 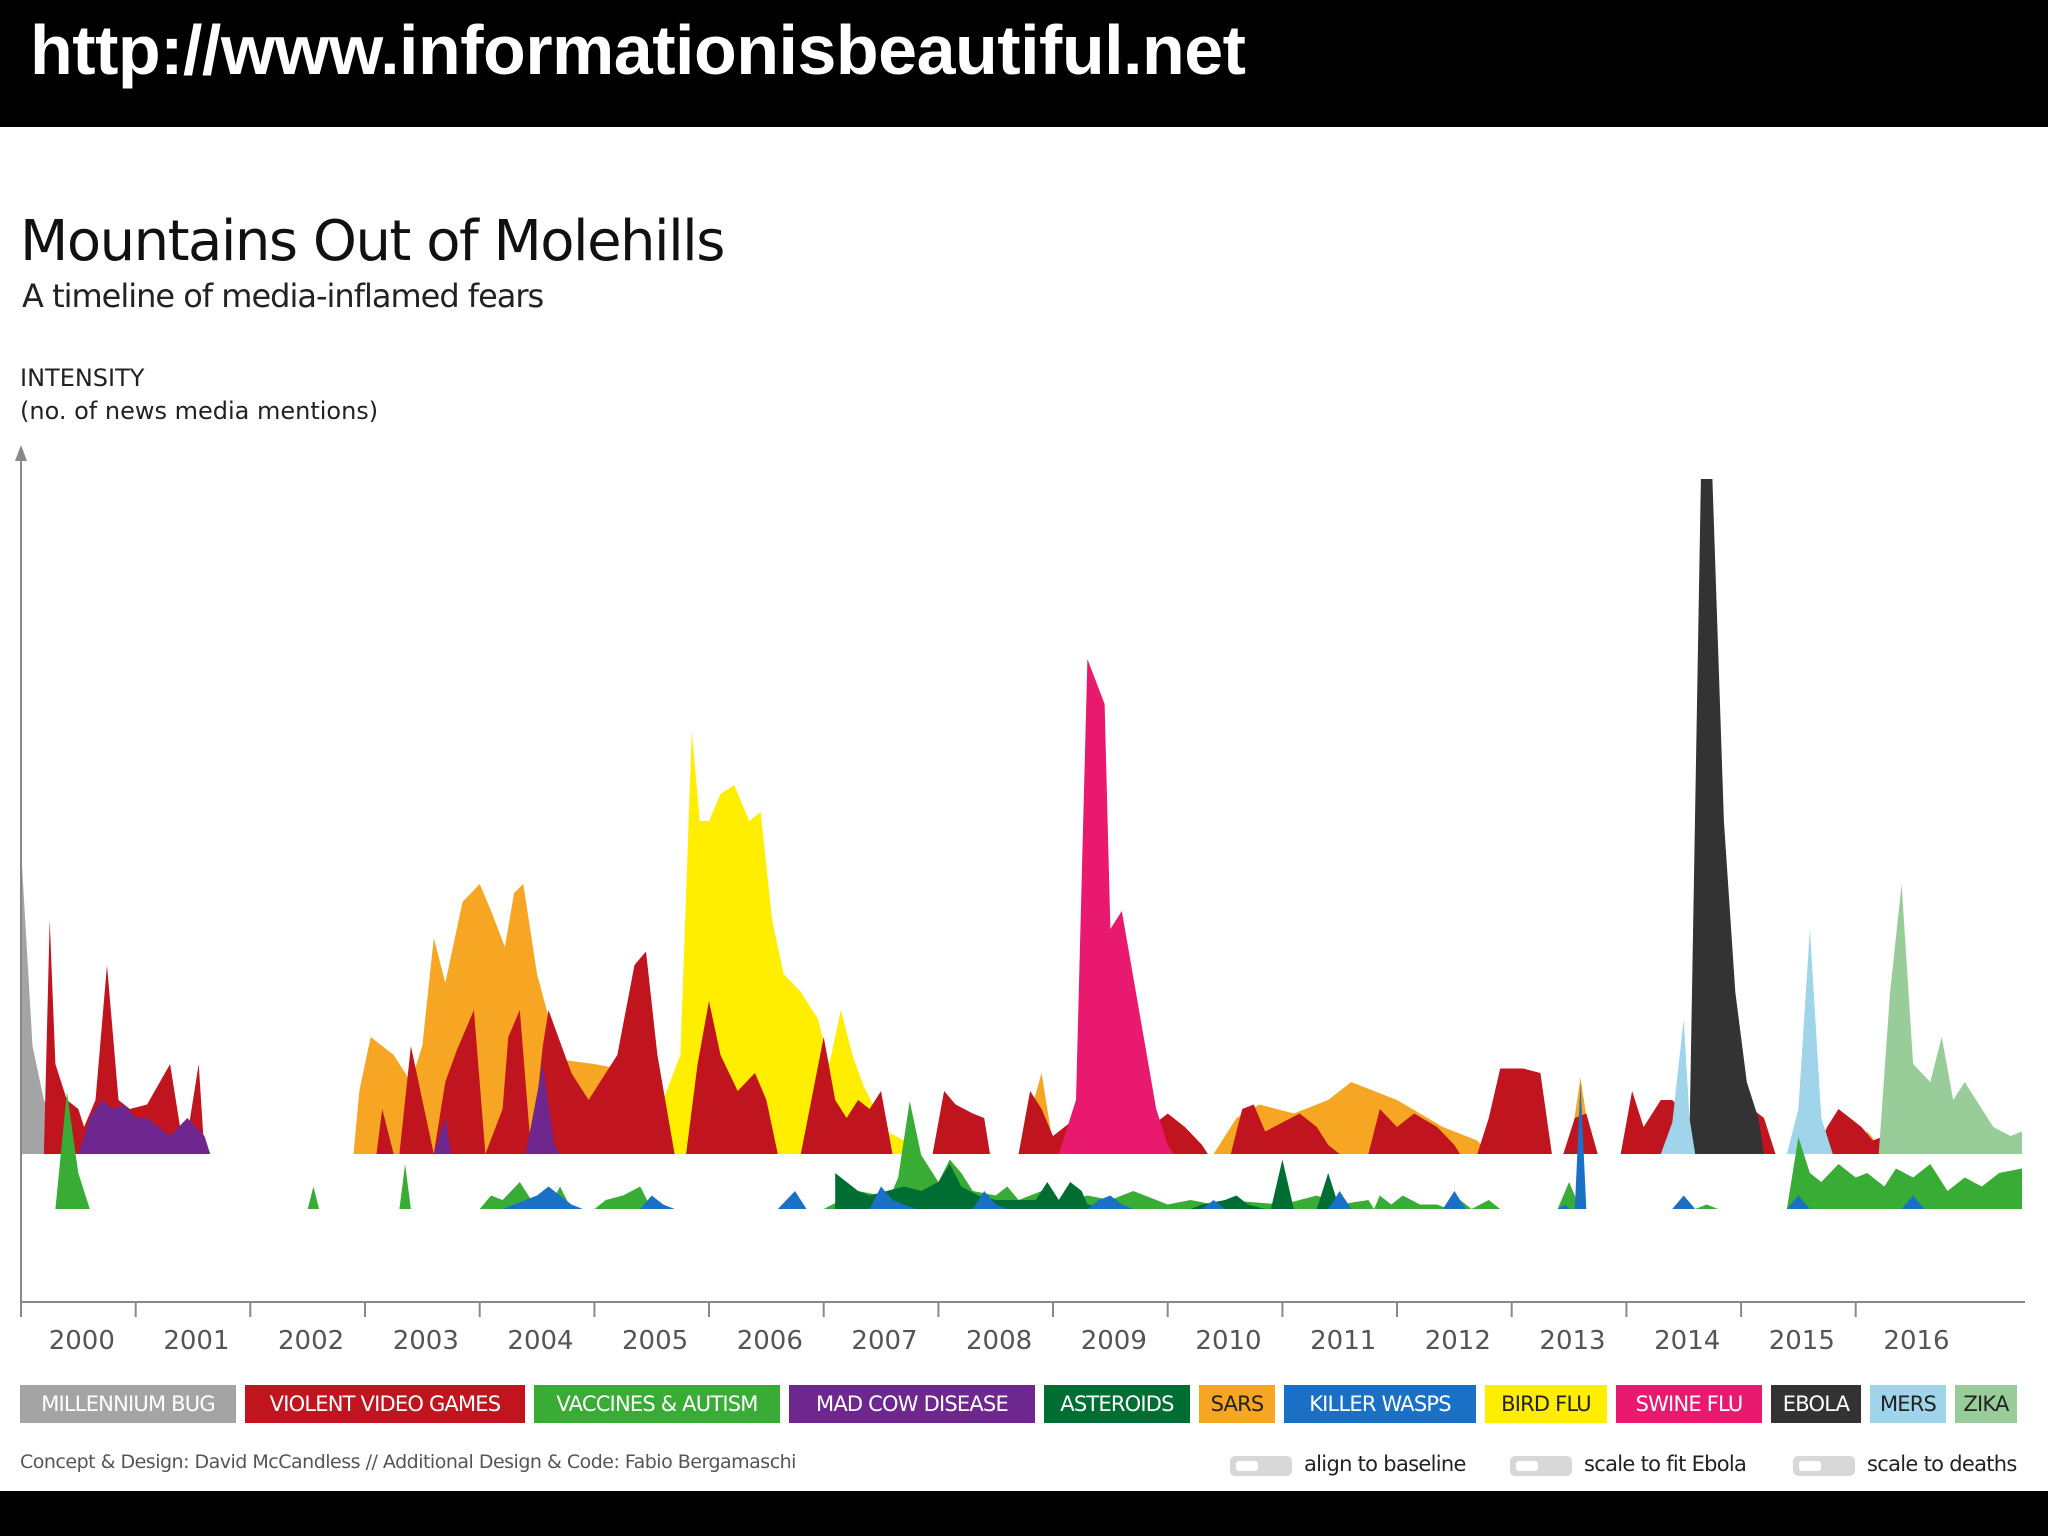 What do you see at coordinates (385, 1404) in the screenshot?
I see `legend-violent-video-games: VIOLENT VIDEO GAMES` at bounding box center [385, 1404].